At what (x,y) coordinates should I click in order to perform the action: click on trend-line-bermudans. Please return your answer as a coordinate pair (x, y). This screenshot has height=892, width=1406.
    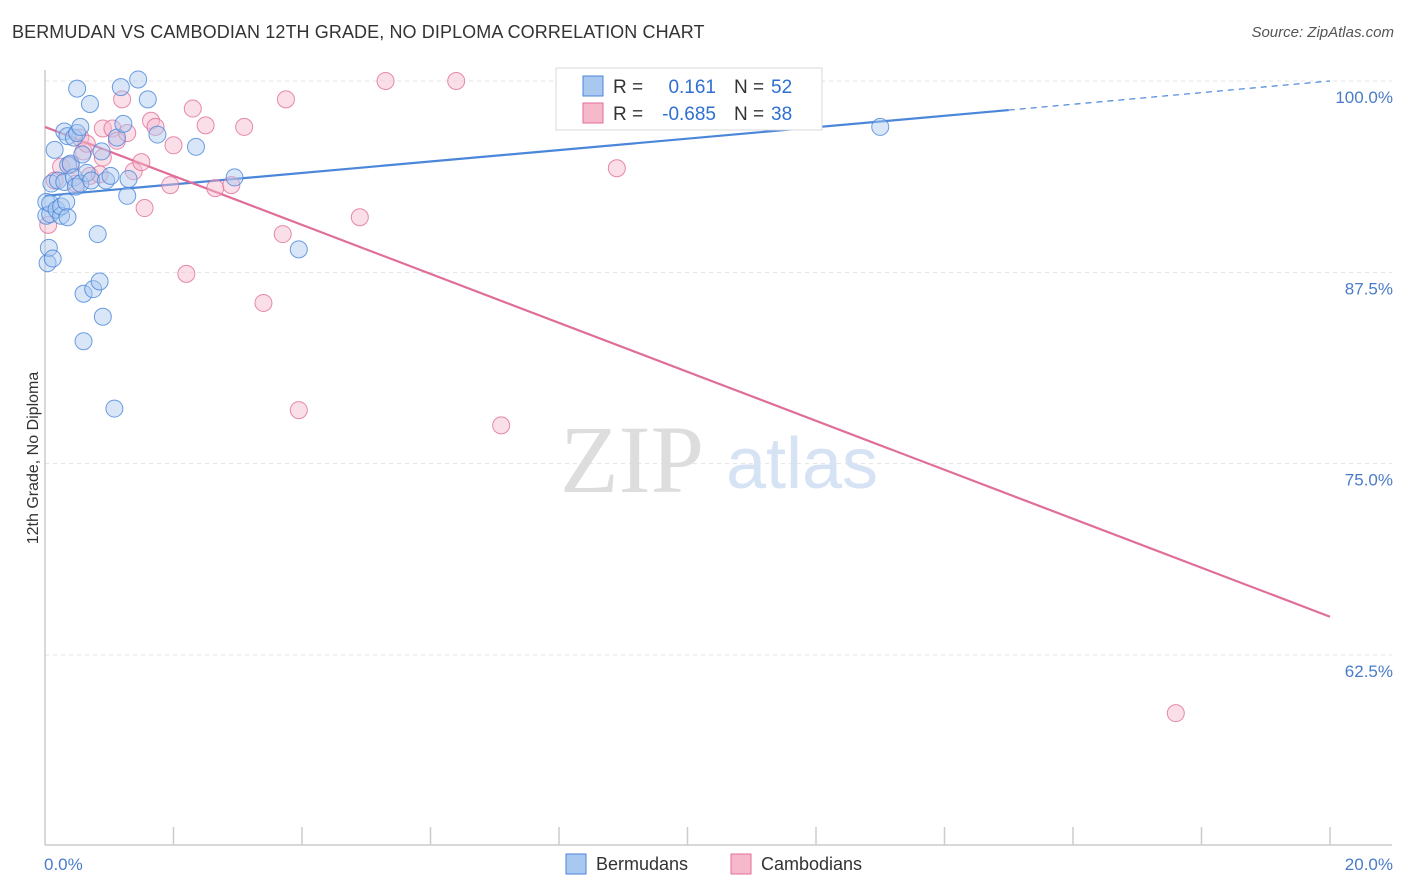
    Looking at the image, I should click on (526, 152).